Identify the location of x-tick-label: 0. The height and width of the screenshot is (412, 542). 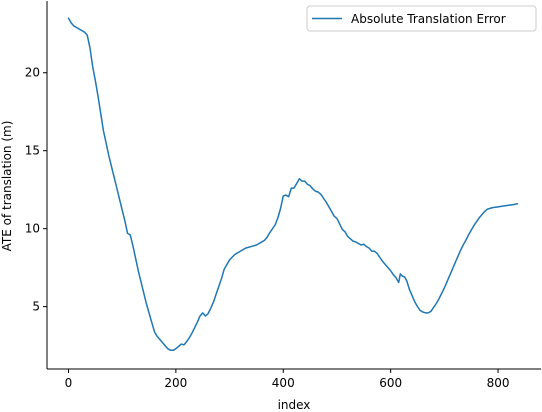
(69, 383).